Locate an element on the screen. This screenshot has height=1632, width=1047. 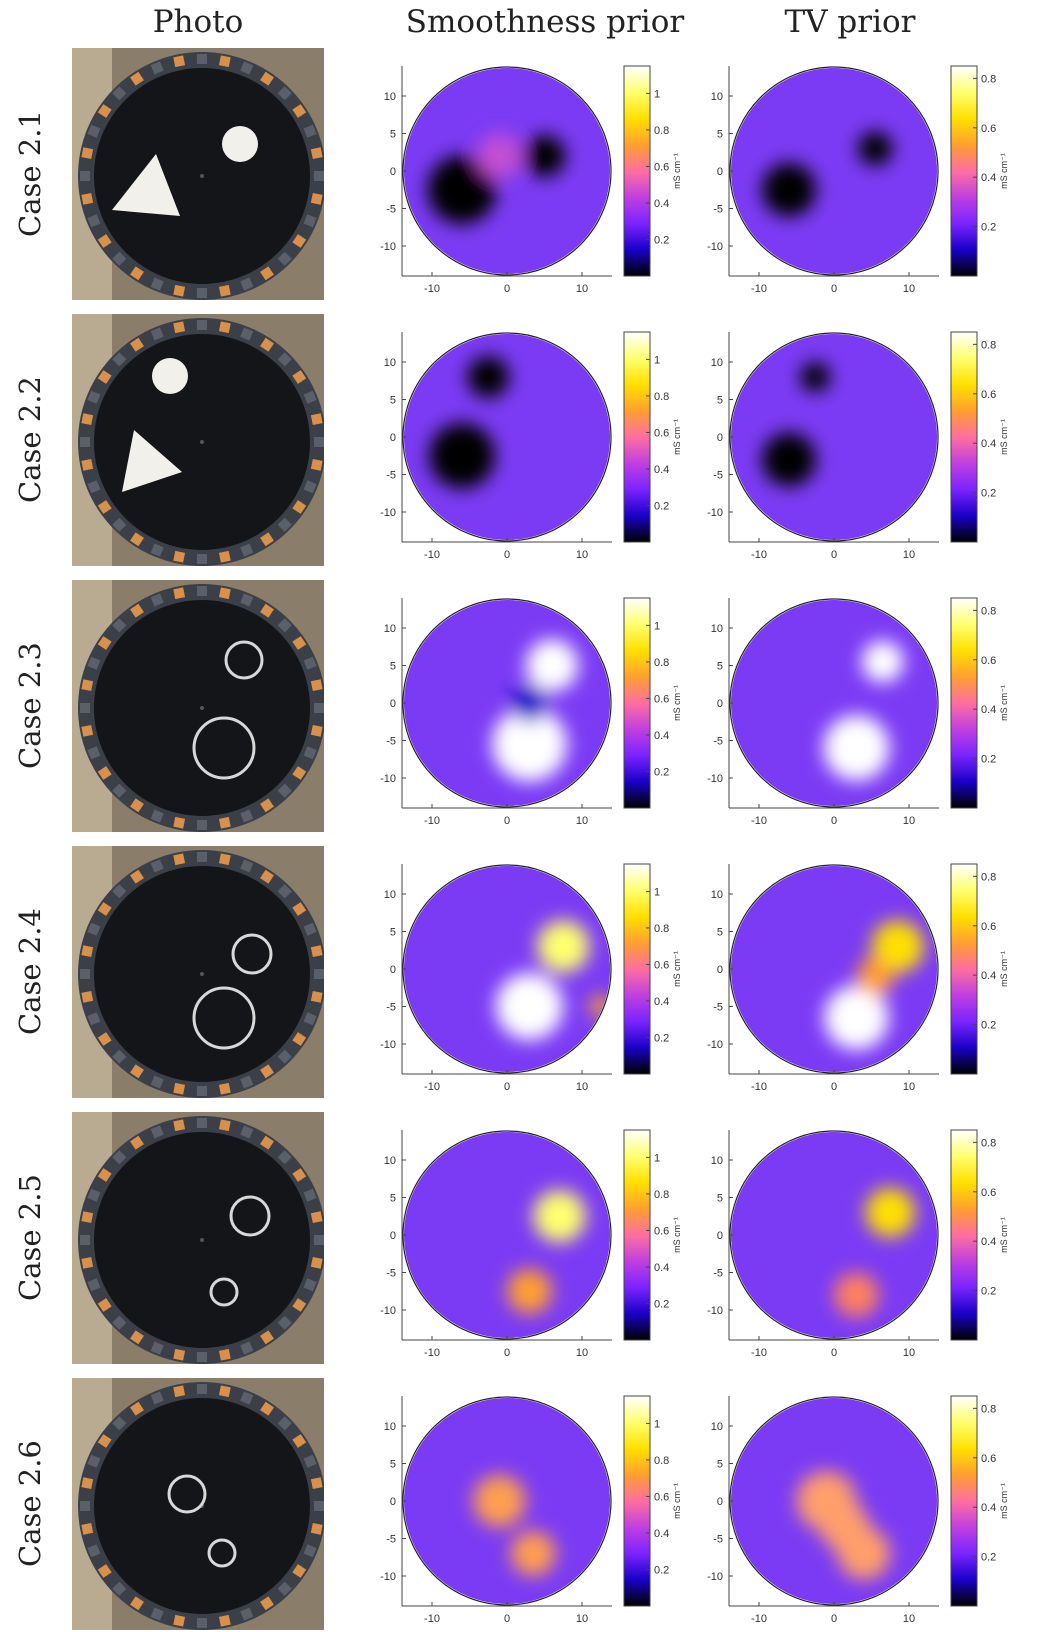
case-label: Case 2.1 is located at coordinates (30, 174).